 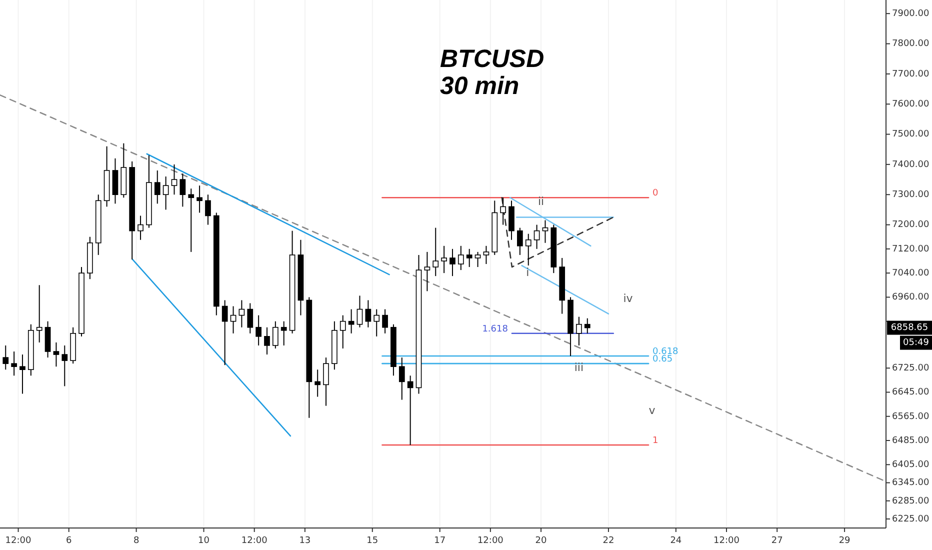 I want to click on x-tick-label: 17, so click(x=440, y=541).